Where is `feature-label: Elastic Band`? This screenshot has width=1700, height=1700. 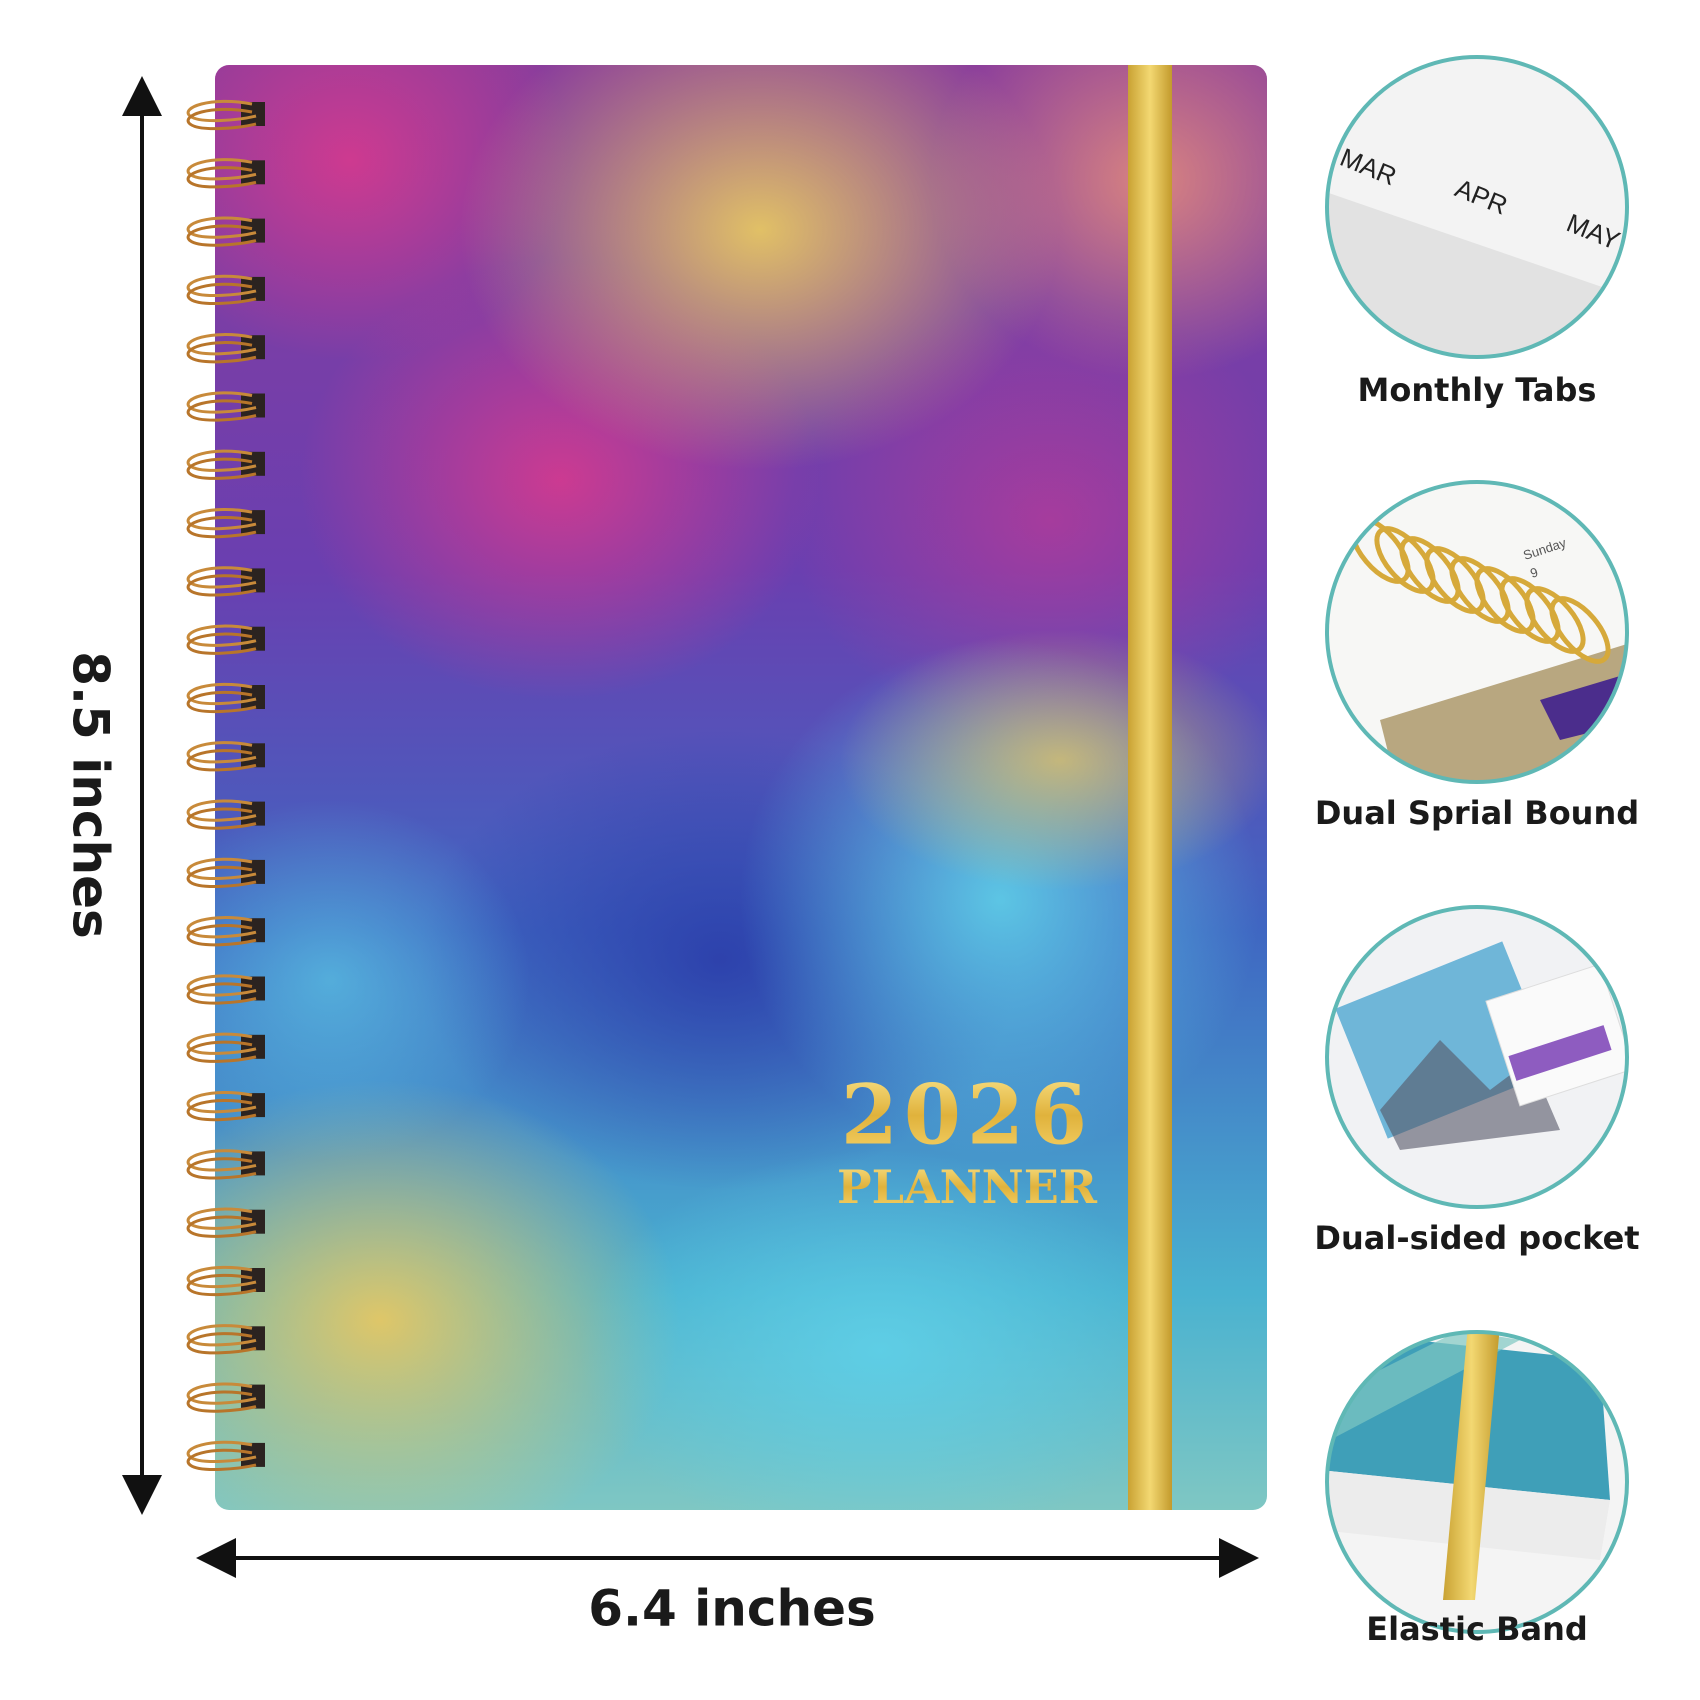 feature-label: Elastic Band is located at coordinates (1477, 1629).